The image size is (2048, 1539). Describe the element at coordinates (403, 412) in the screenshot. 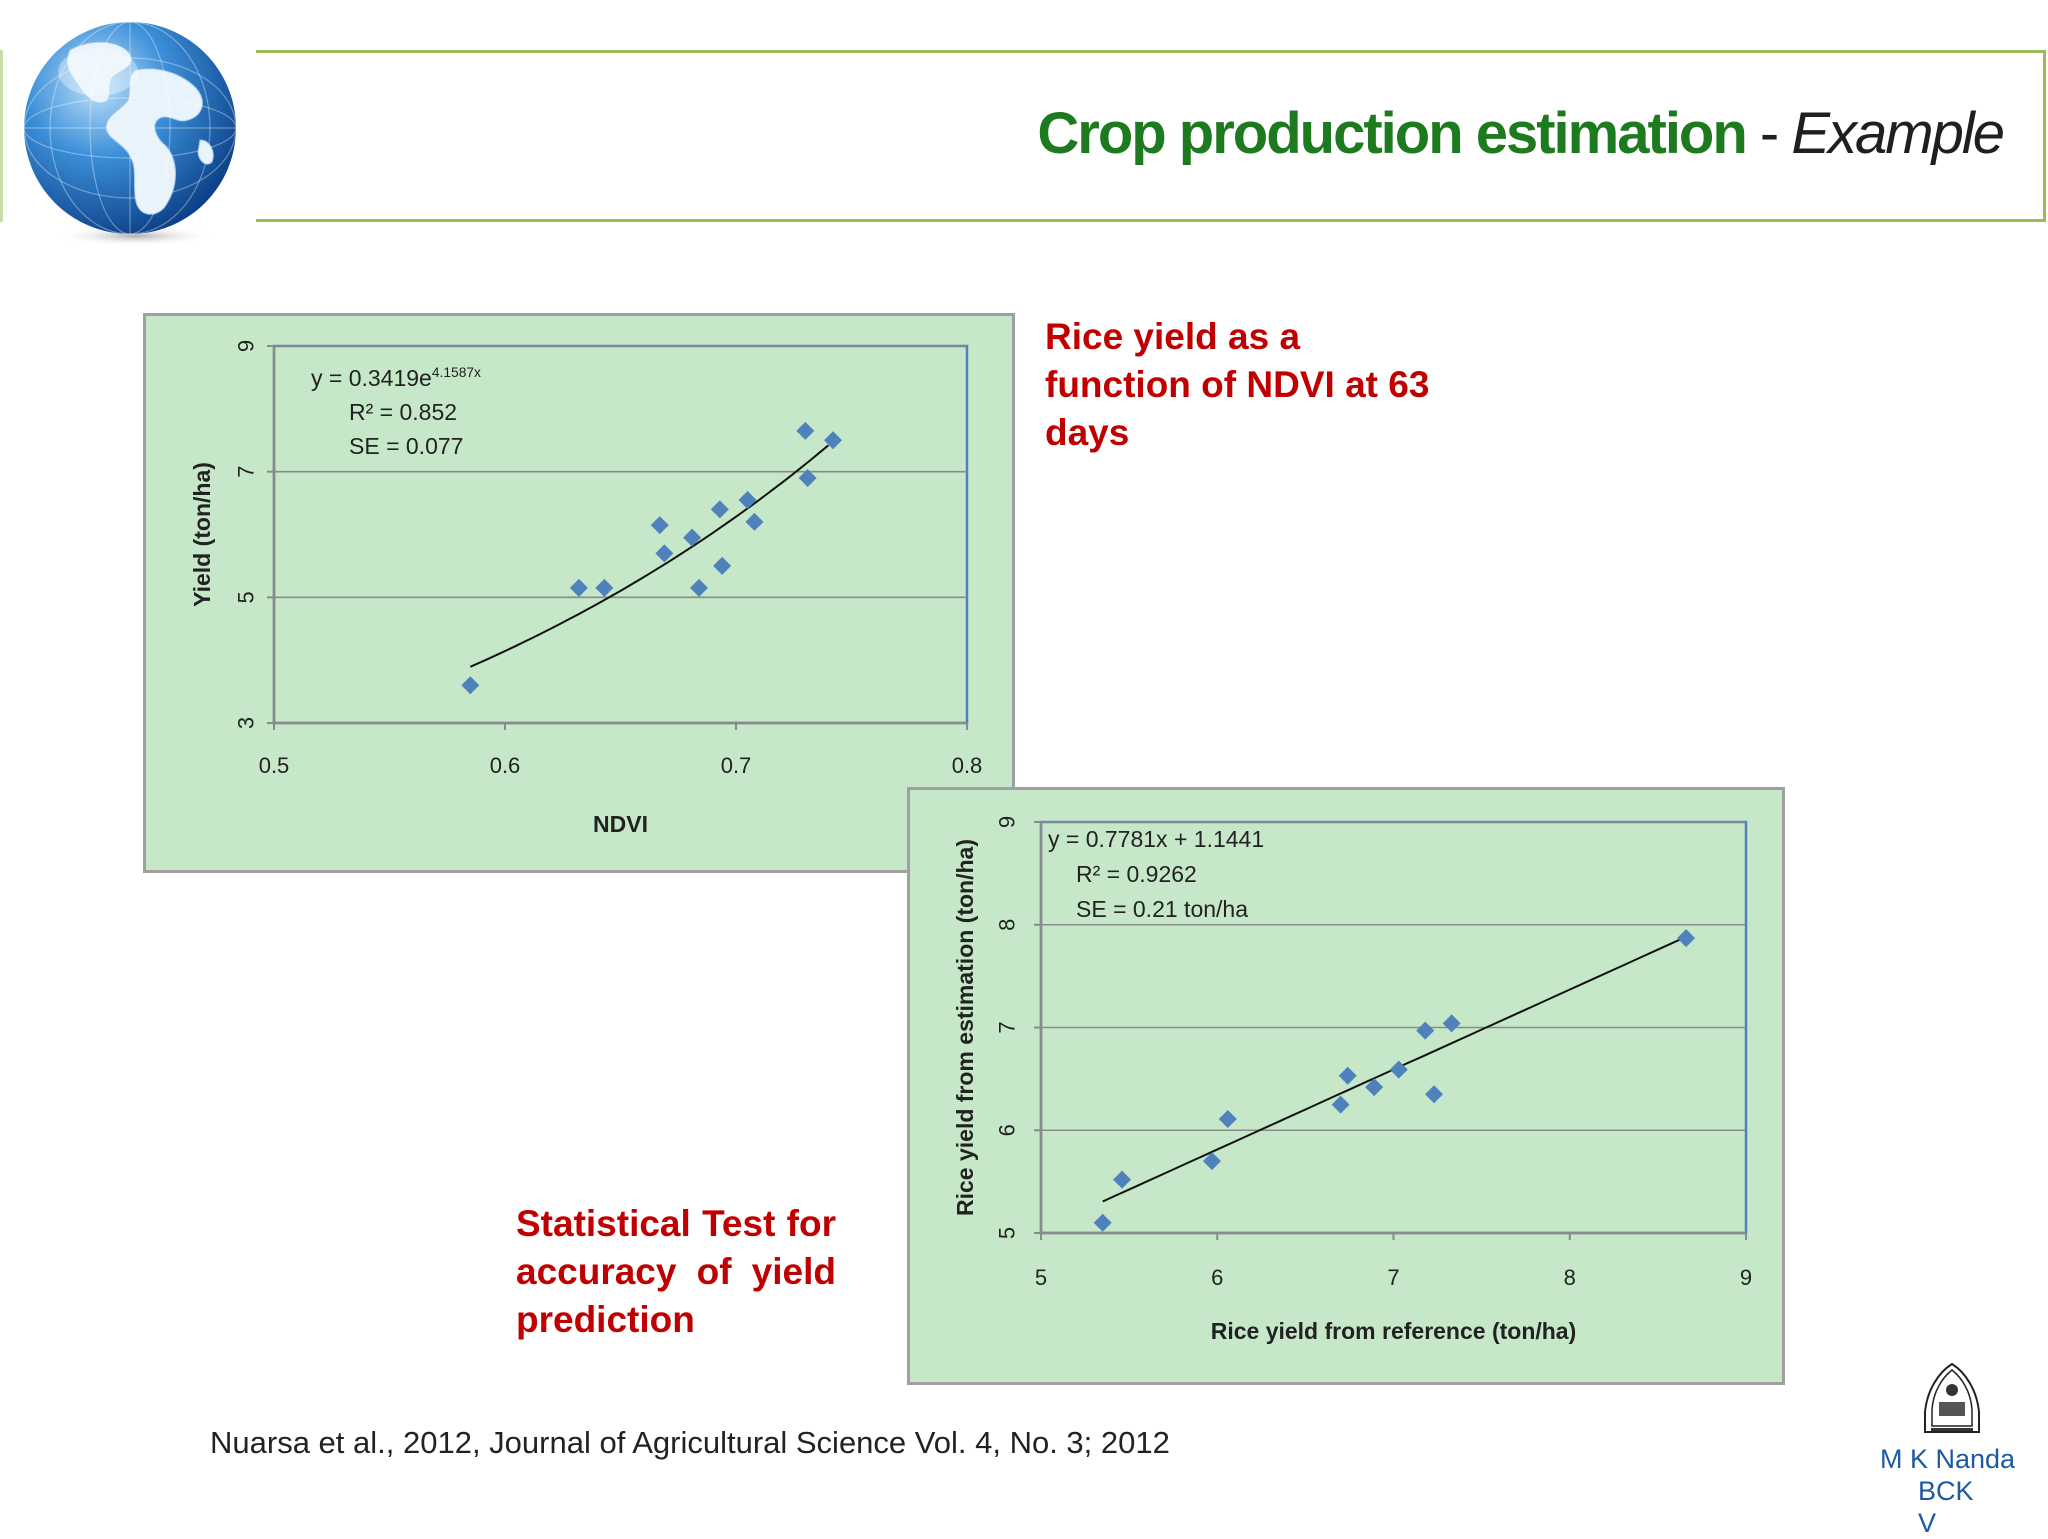

I see `ndvi-chart-annotation-line: R² = 0.852` at that location.